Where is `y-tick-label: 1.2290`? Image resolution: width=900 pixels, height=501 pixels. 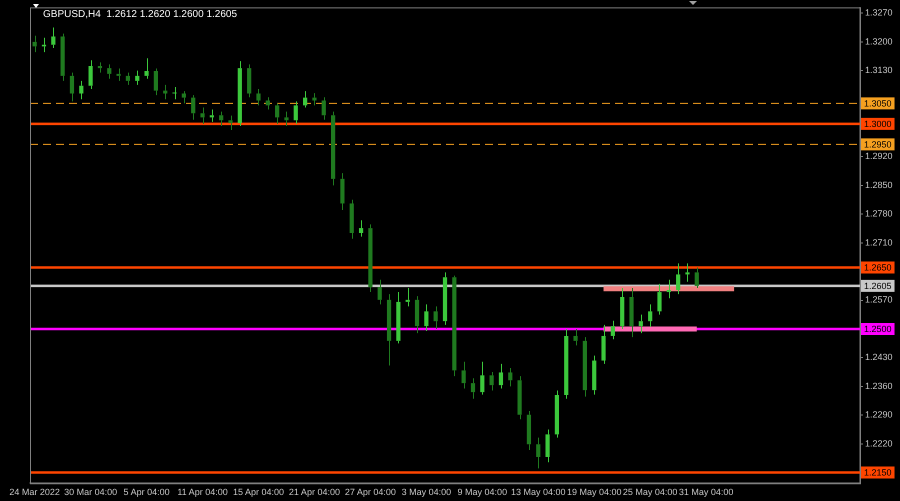
y-tick-label: 1.2290 is located at coordinates (879, 415).